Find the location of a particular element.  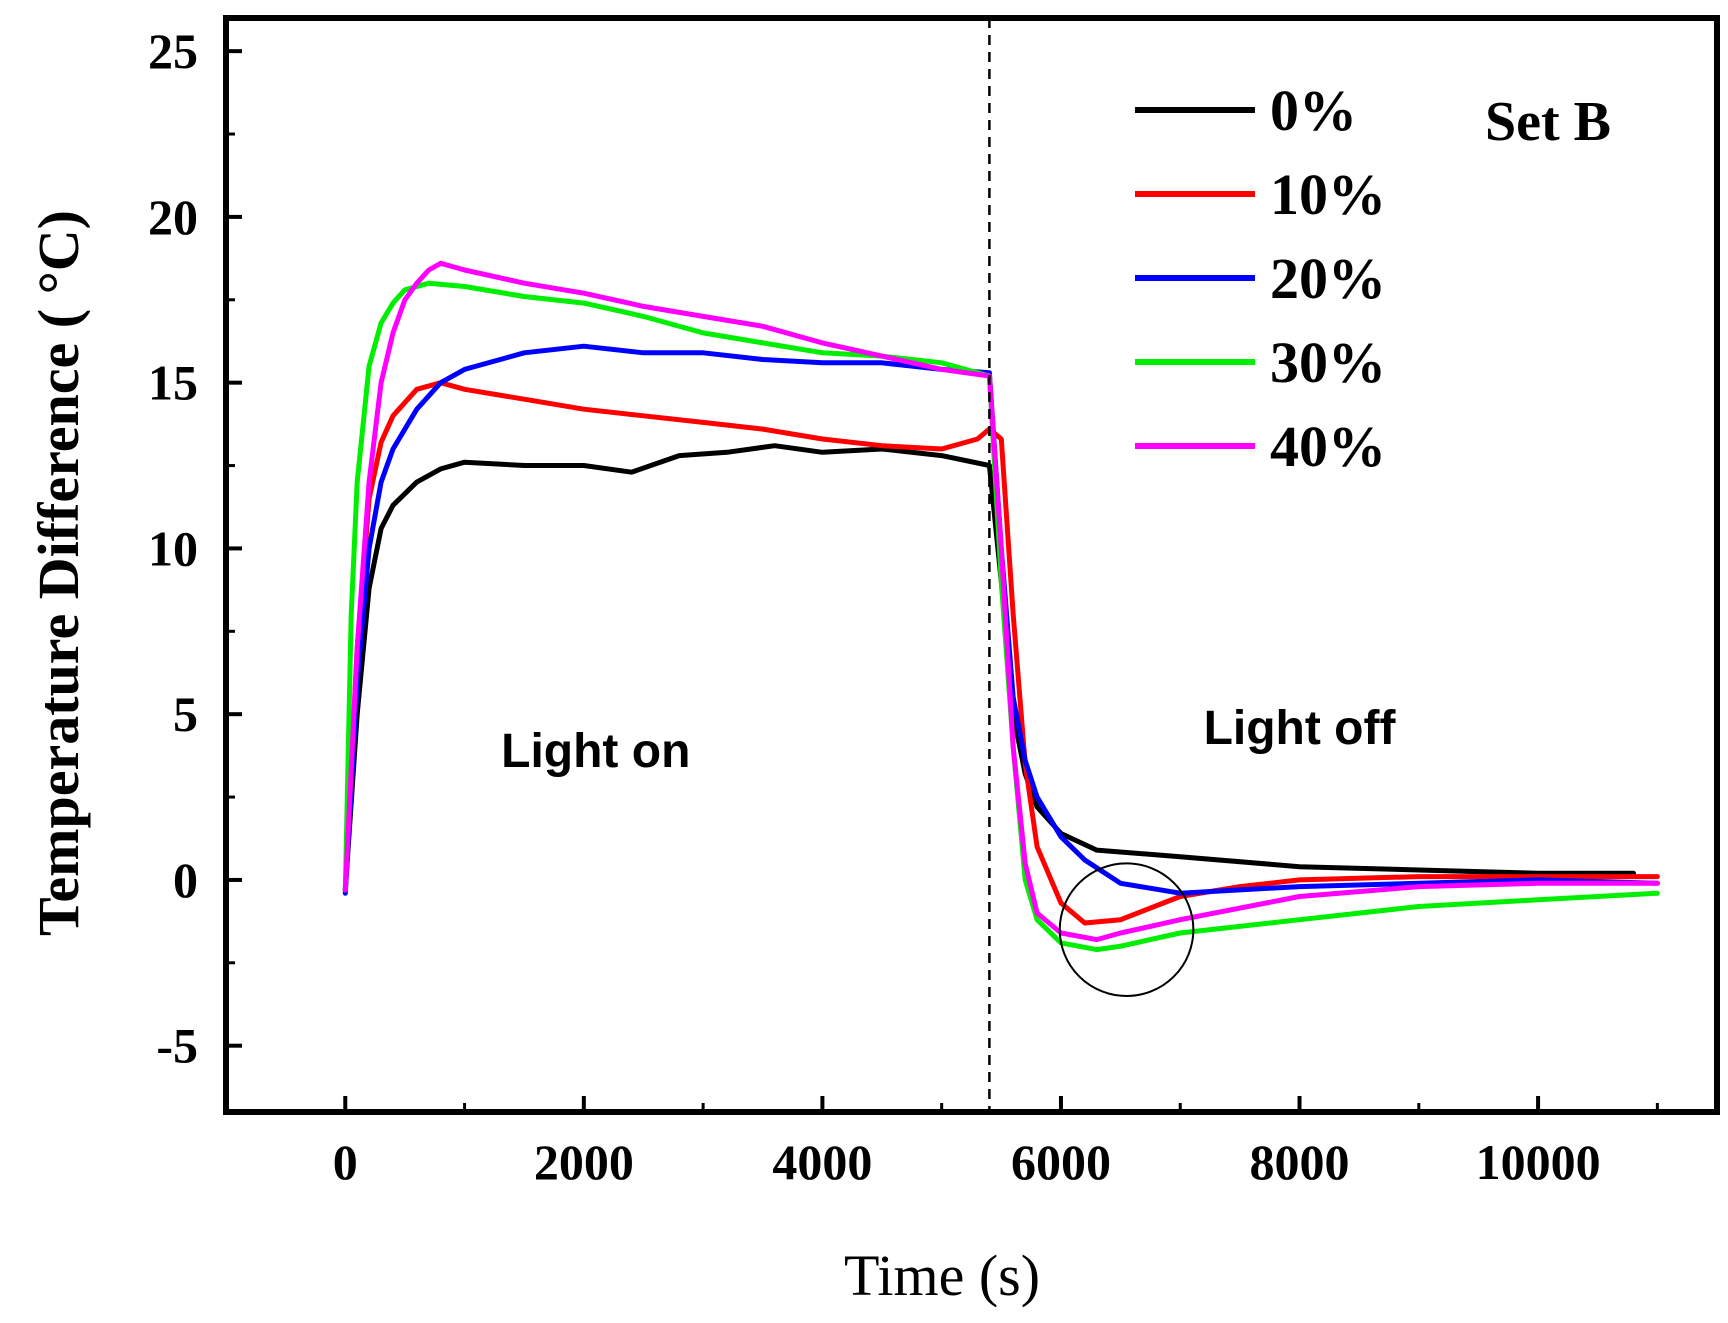

y-axis: -5 0 5 10 15 20 25 is located at coordinates (195, 548).